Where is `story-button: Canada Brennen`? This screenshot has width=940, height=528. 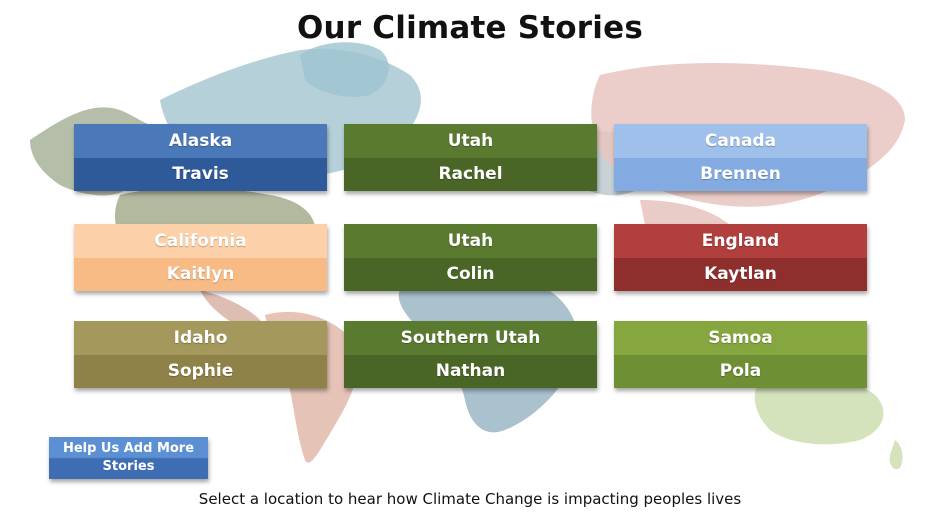 story-button: Canada Brennen is located at coordinates (740, 157).